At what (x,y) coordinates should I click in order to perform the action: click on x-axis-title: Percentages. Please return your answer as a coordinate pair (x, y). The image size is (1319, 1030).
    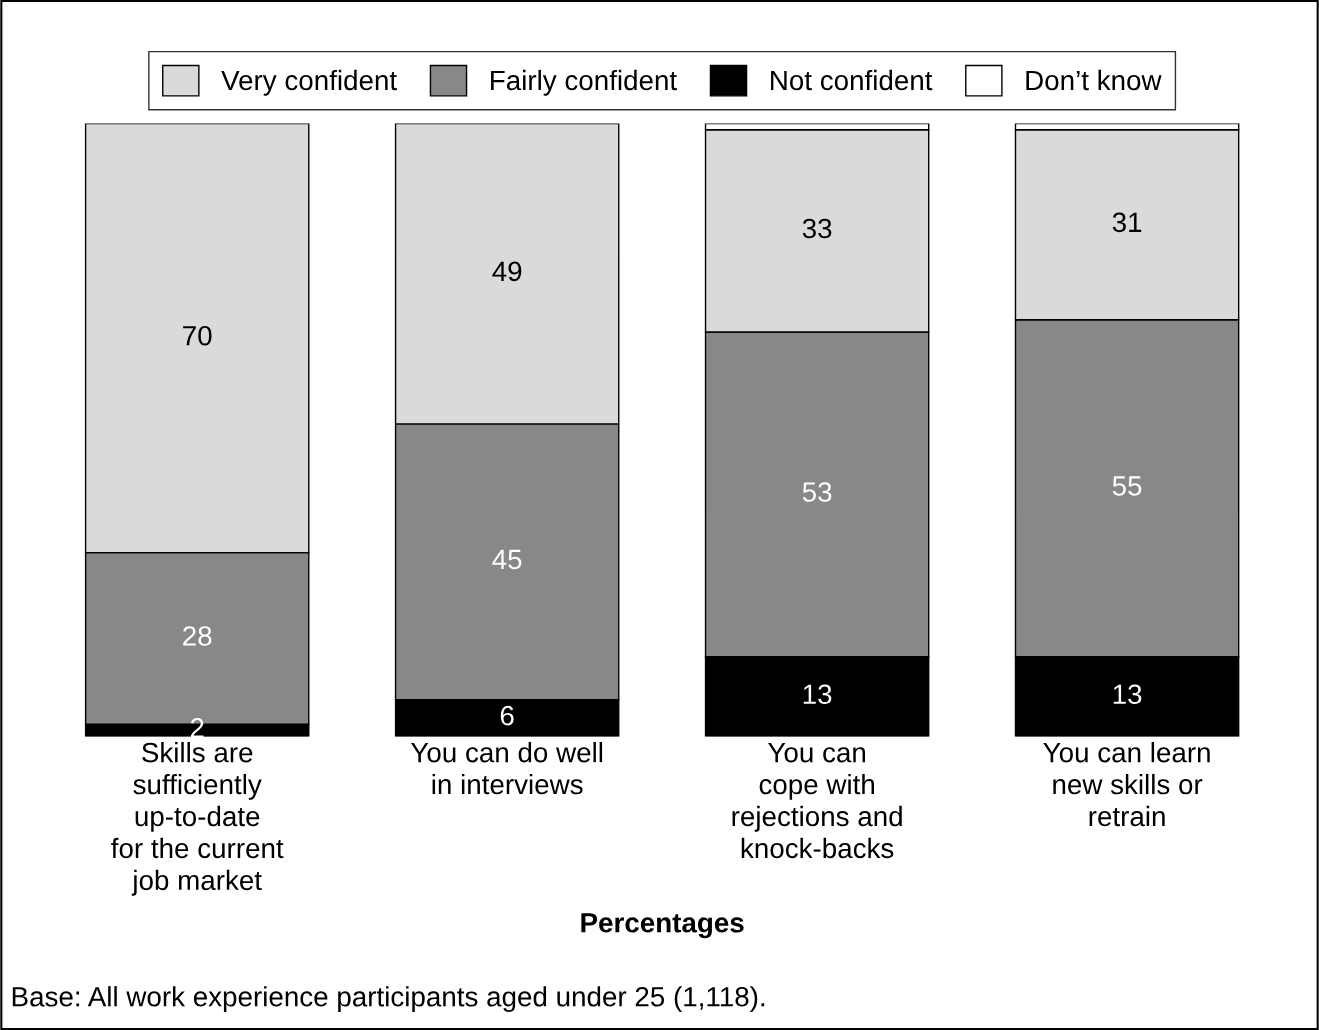
    Looking at the image, I should click on (662, 926).